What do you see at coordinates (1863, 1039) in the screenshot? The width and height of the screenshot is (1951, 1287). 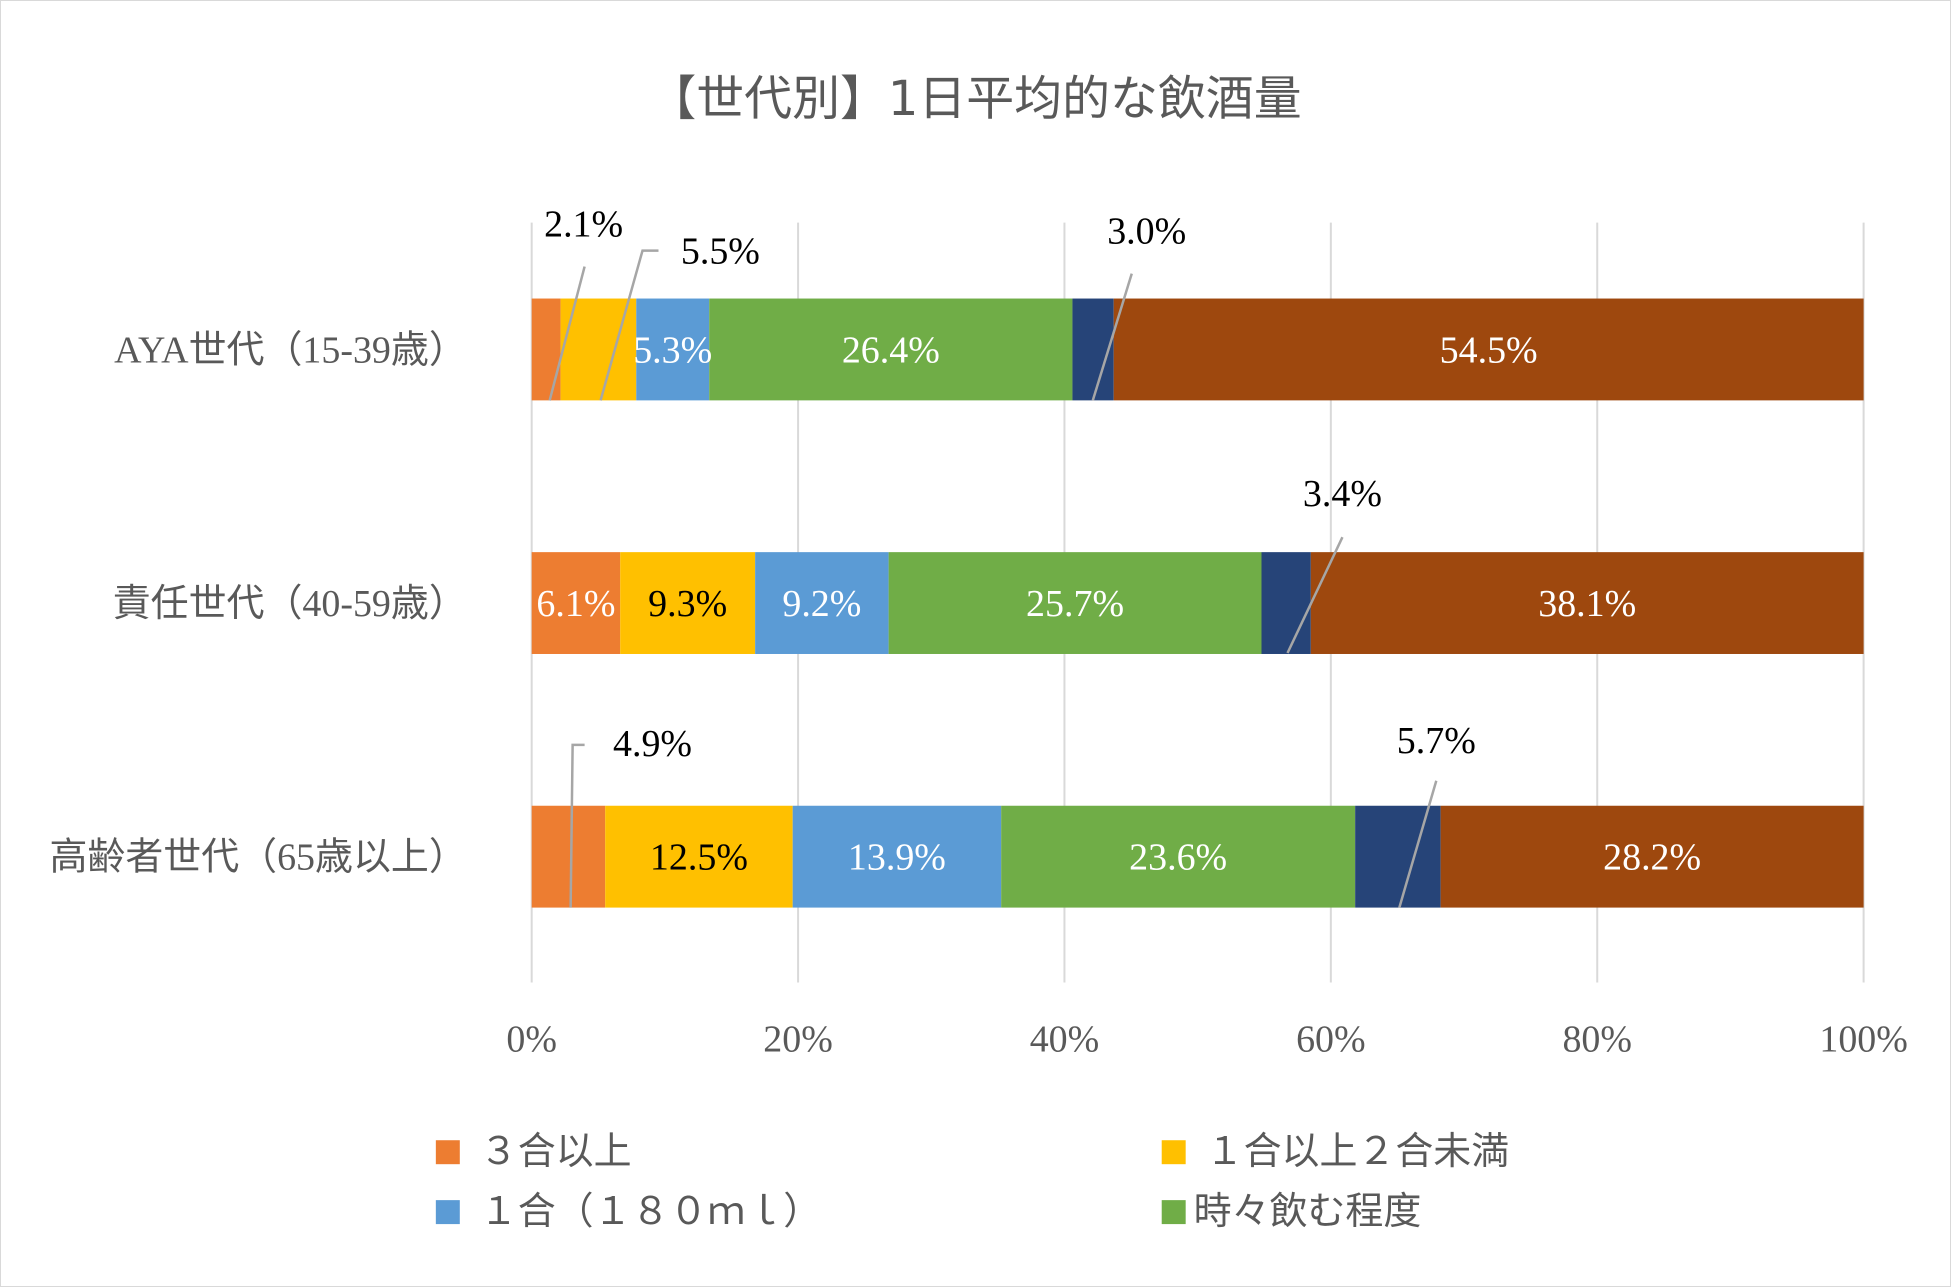 I see `x-tick-label: 100%` at bounding box center [1863, 1039].